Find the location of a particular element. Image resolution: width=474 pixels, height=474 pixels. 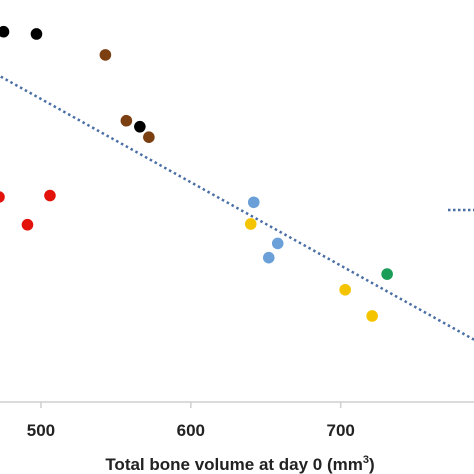

x-tick-label: 600 is located at coordinates (191, 430).